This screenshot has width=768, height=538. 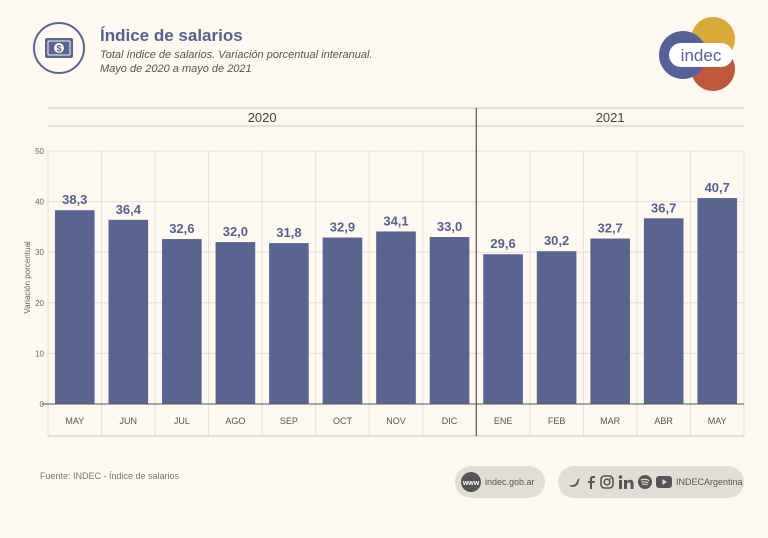 What do you see at coordinates (449, 226) in the screenshot?
I see `bar-value-label: 33,0` at bounding box center [449, 226].